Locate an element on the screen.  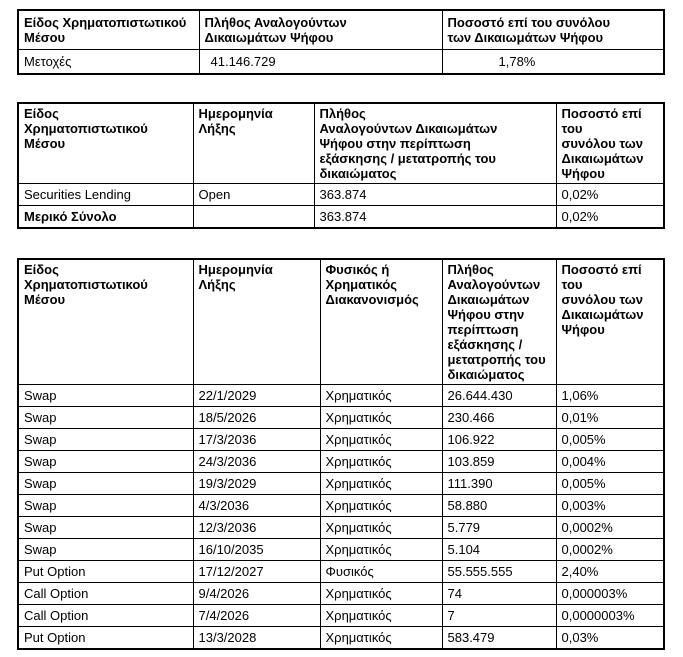
cell-expiry-date: 16/10/2035 is located at coordinates (256, 549).